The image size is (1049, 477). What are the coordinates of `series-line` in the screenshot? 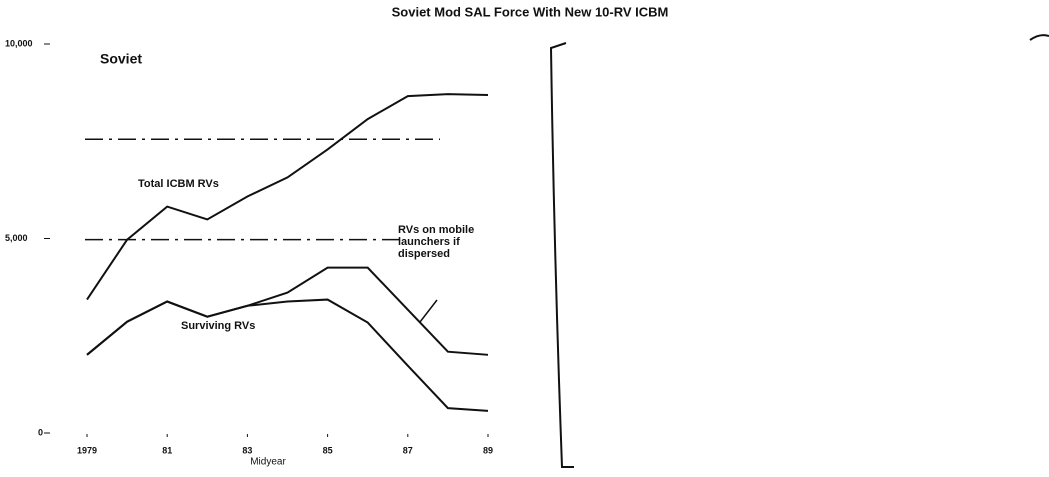 It's located at (287, 355).